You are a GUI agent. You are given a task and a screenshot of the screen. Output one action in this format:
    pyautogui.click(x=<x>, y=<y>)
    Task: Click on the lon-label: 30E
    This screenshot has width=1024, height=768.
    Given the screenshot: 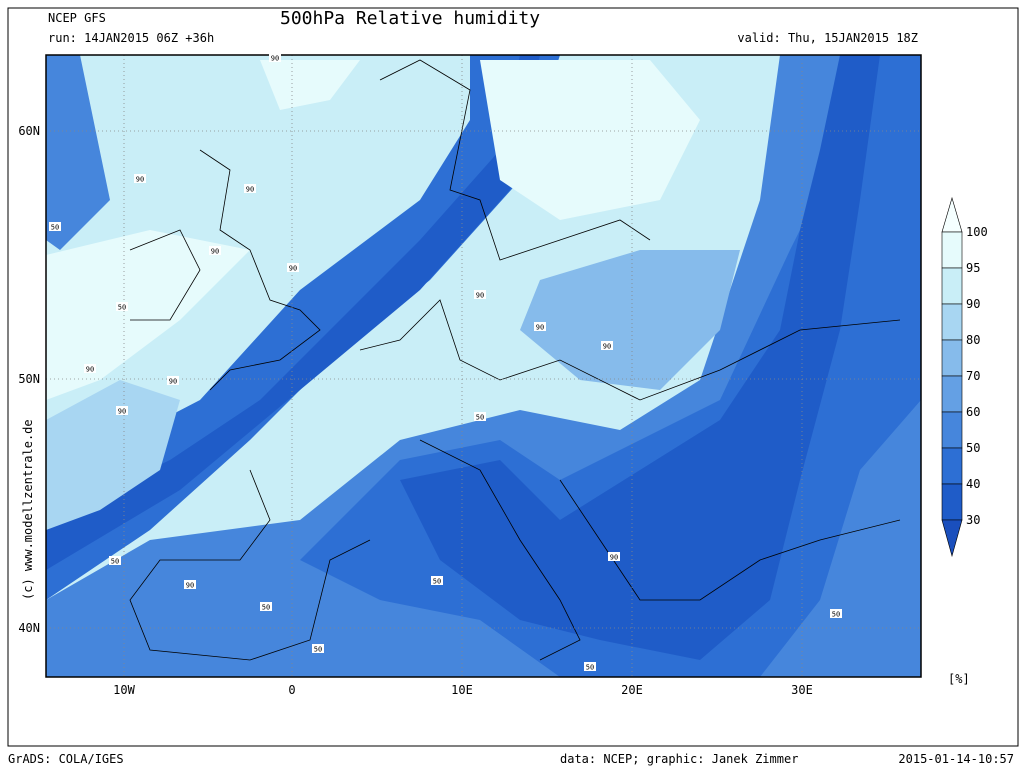 What is the action you would take?
    pyautogui.click(x=802, y=690)
    